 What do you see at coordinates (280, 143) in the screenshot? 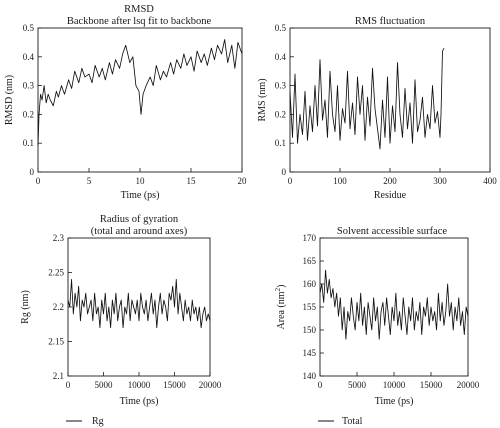
I see `rmsf-y-tick-label: 0.1` at bounding box center [280, 143].